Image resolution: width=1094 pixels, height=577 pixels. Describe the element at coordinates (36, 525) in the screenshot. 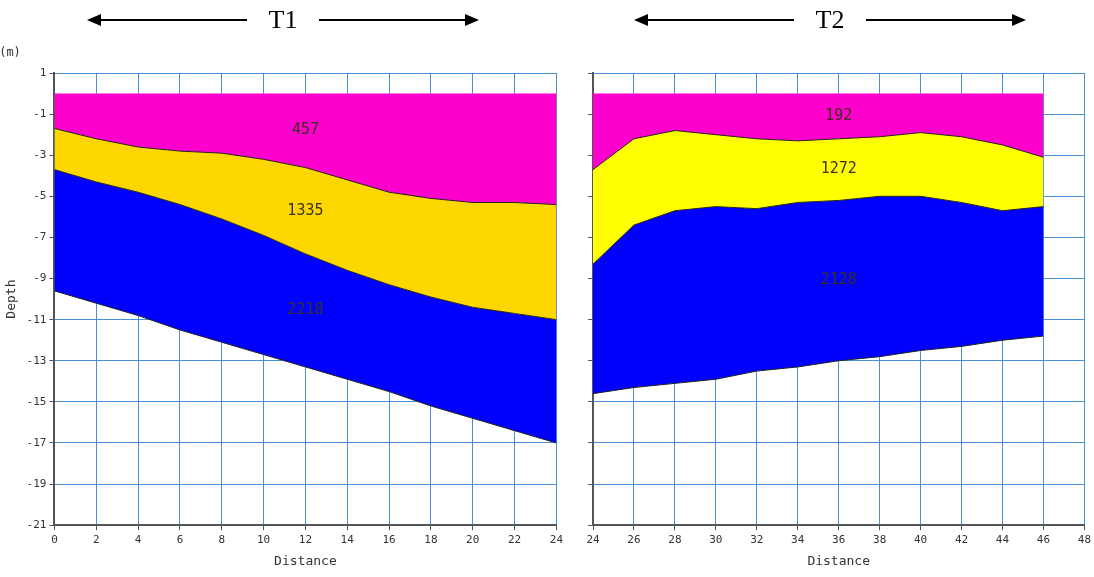

I see `y-tick-label: -21` at that location.